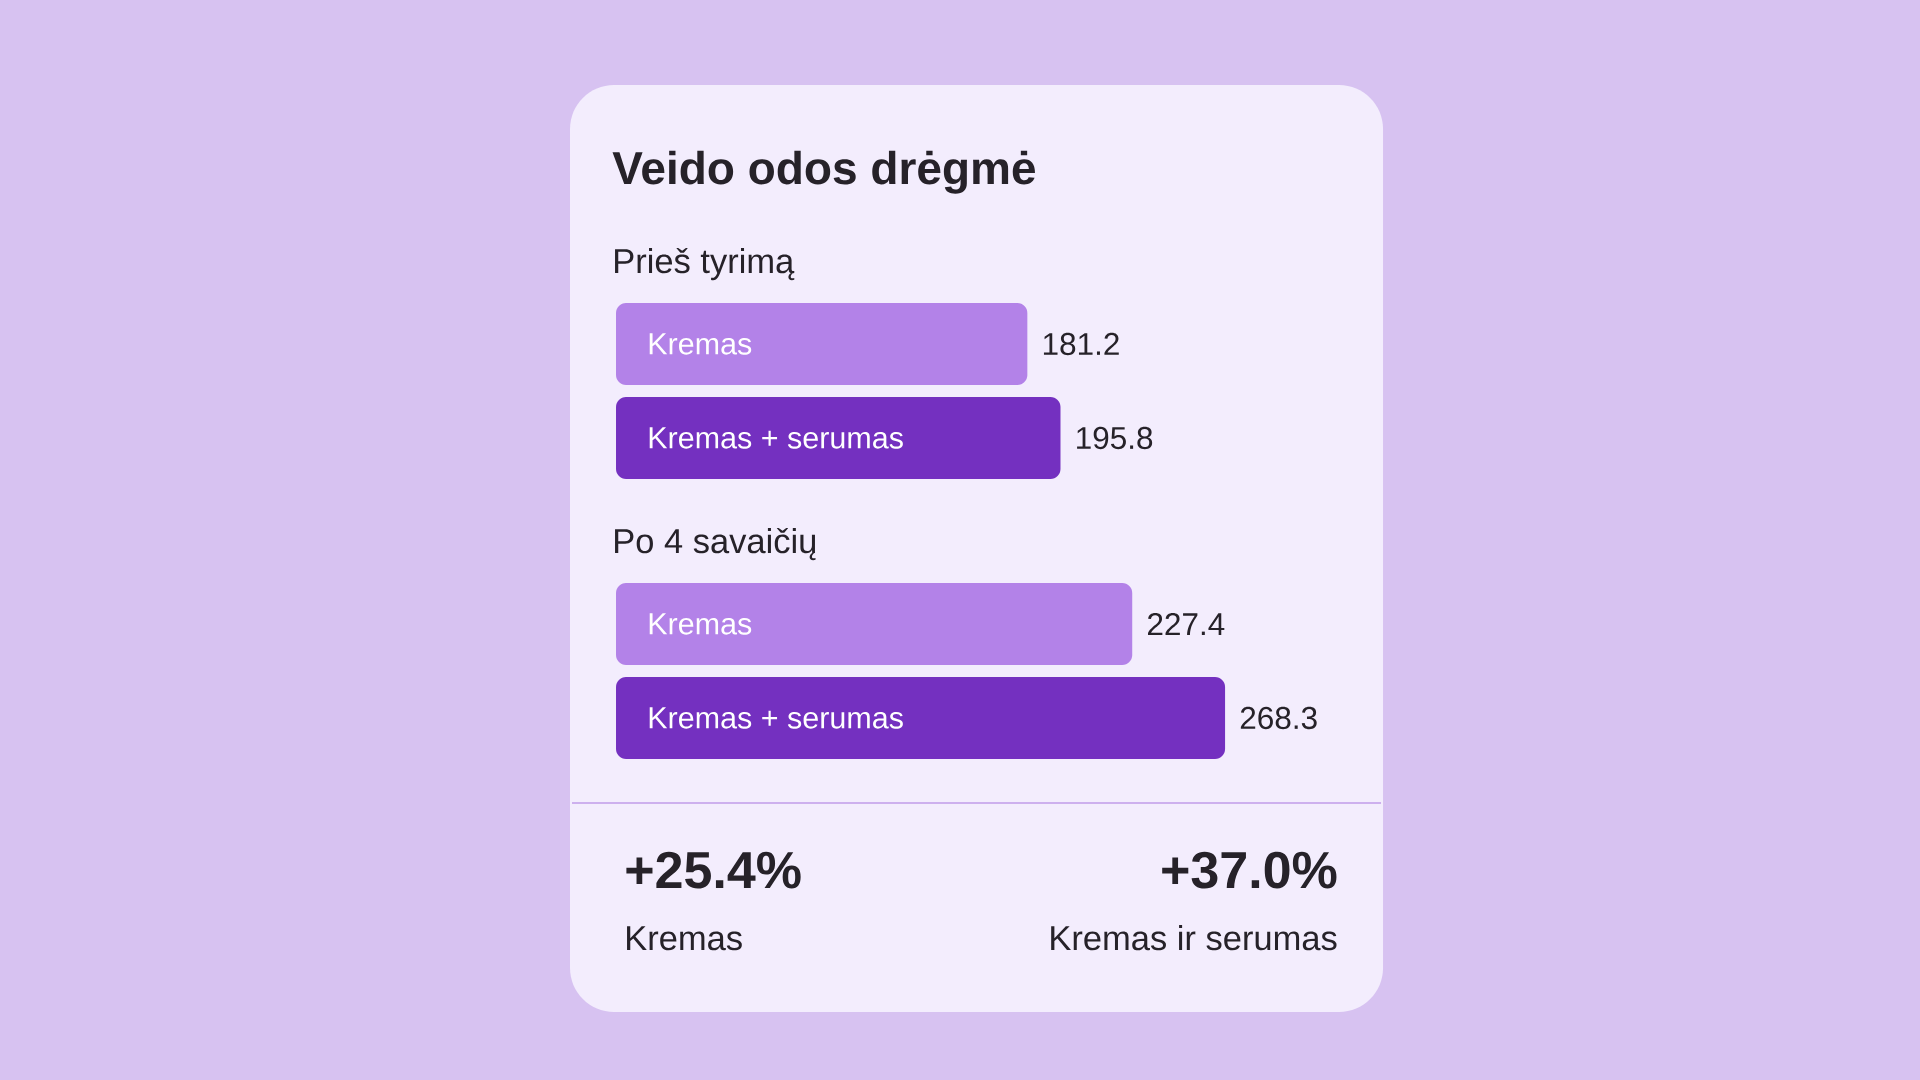 Image resolution: width=1920 pixels, height=1080 pixels. What do you see at coordinates (1081, 344) in the screenshot?
I see `data-label: 181.2` at bounding box center [1081, 344].